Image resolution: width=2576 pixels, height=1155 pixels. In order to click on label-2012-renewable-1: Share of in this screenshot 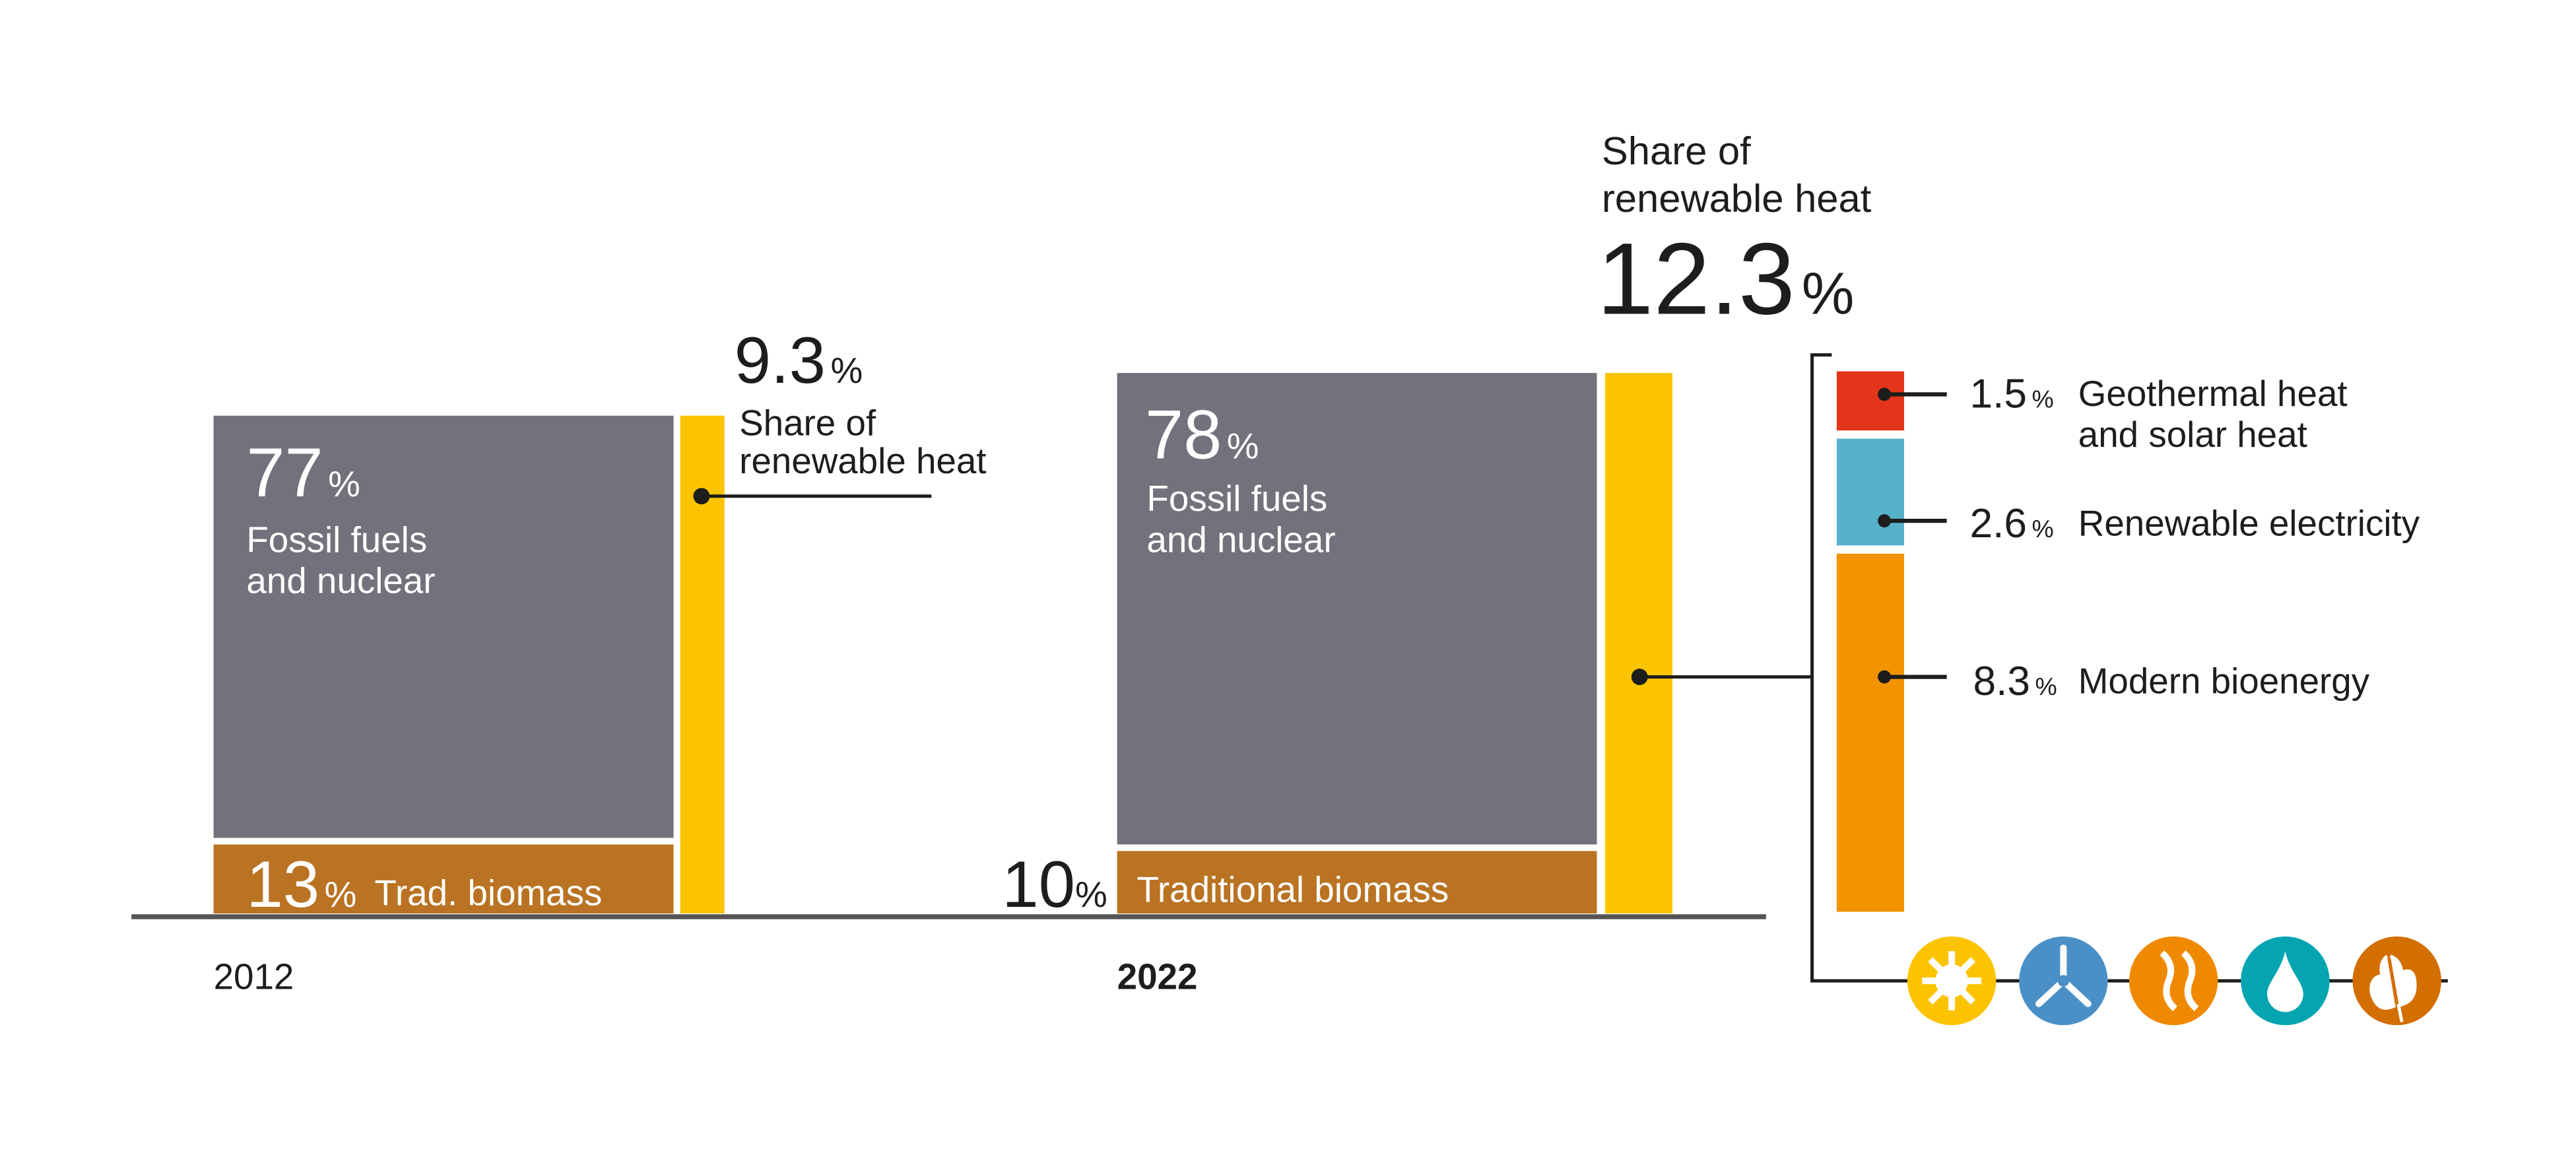, I will do `click(807, 423)`.